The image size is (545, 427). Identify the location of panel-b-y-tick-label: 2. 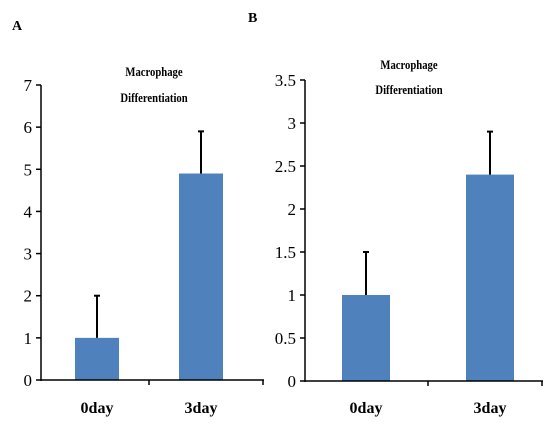
(292, 209).